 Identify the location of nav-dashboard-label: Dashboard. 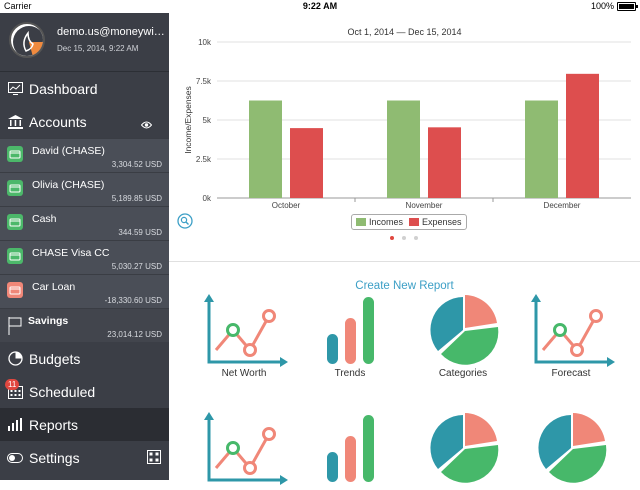
(63, 88).